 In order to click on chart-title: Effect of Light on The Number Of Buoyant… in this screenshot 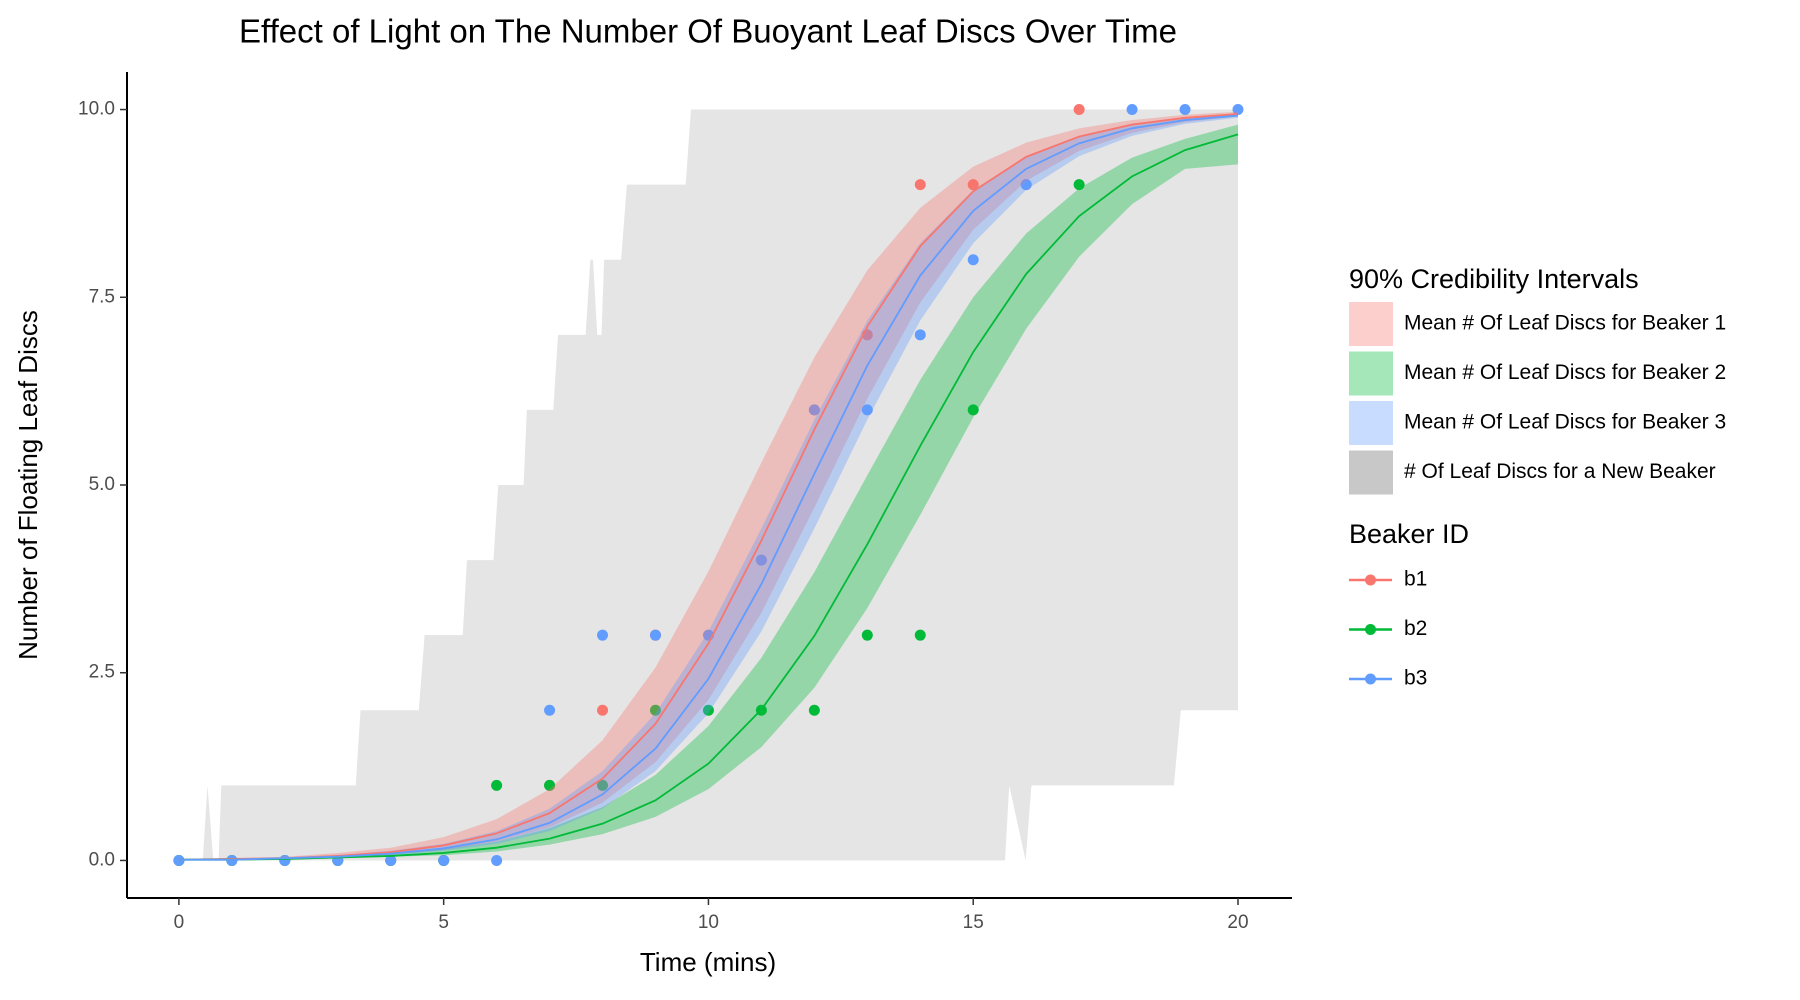, I will do `click(708, 31)`.